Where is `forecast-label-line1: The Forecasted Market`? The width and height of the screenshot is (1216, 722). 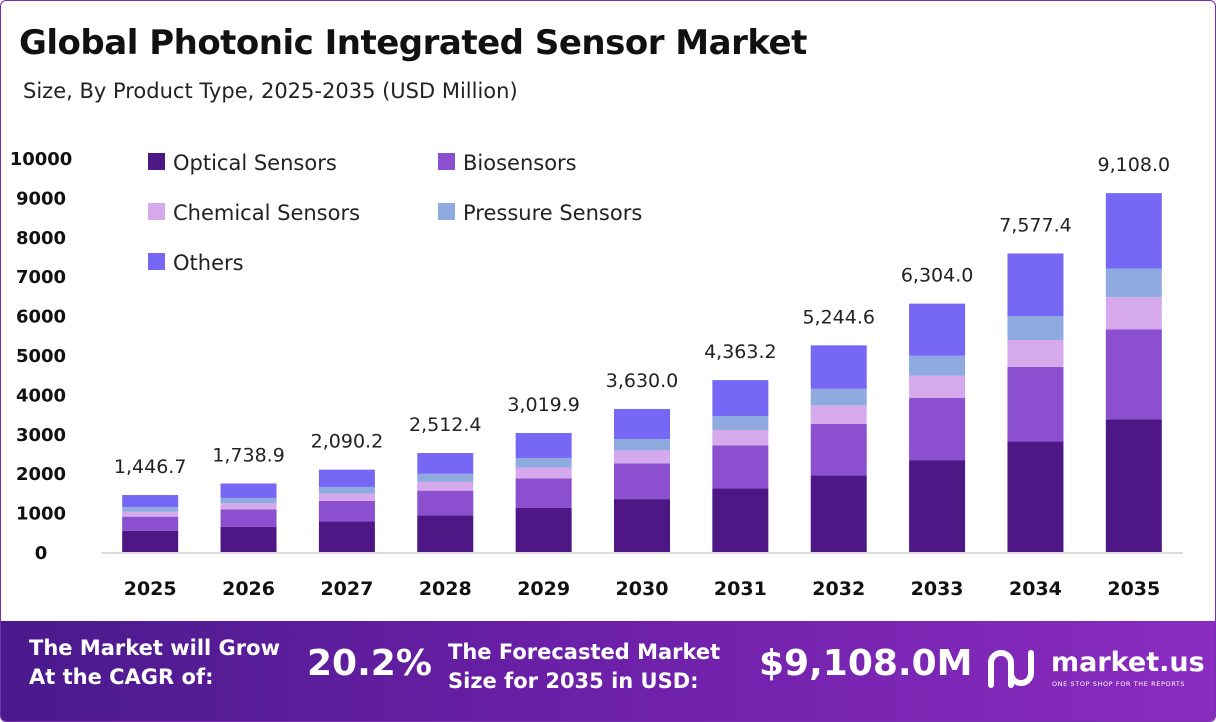
forecast-label-line1: The Forecasted Market is located at coordinates (584, 652).